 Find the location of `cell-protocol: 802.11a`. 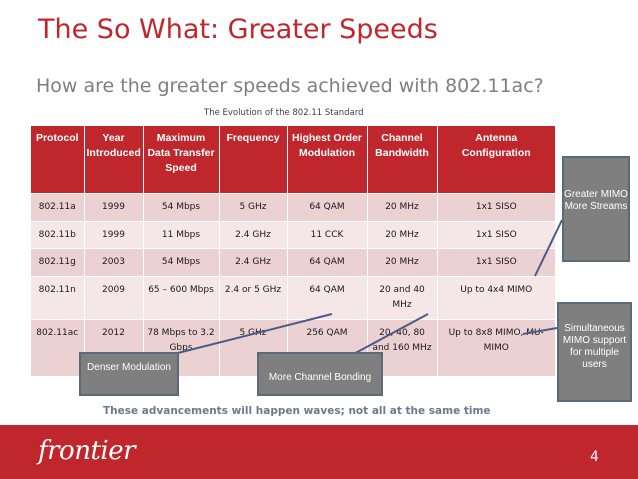

cell-protocol: 802.11a is located at coordinates (58, 206).